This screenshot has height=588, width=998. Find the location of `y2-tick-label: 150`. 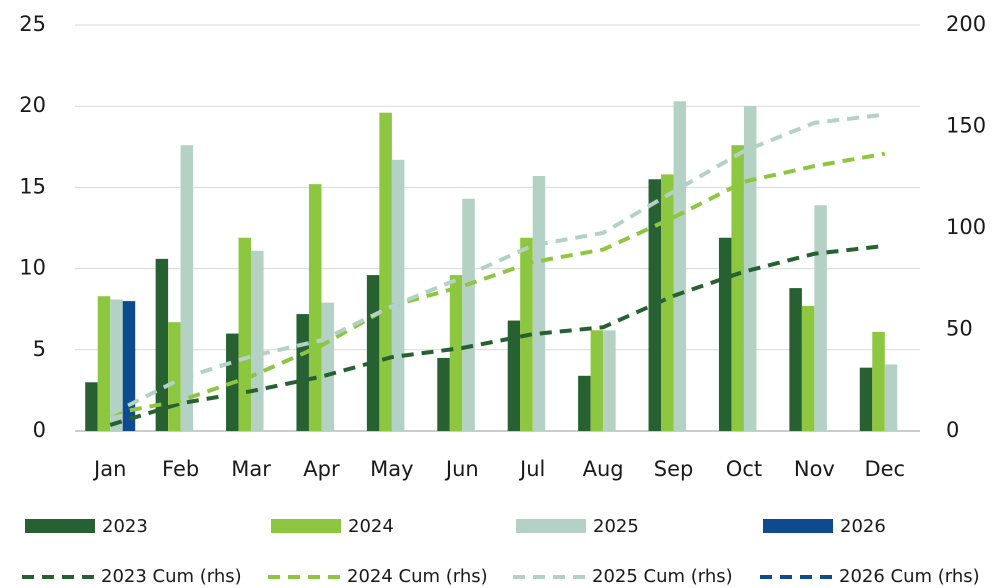

y2-tick-label: 150 is located at coordinates (966, 126).